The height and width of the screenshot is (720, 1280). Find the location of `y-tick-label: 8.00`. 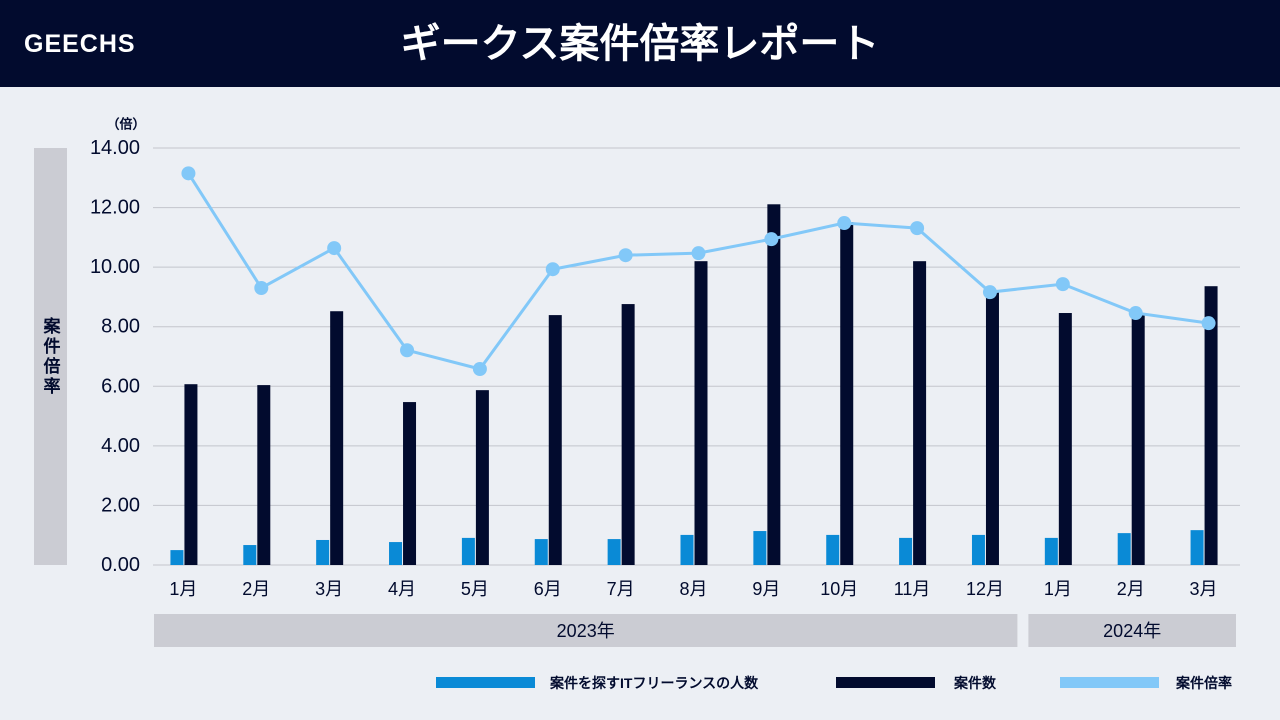

y-tick-label: 8.00 is located at coordinates (120, 327).